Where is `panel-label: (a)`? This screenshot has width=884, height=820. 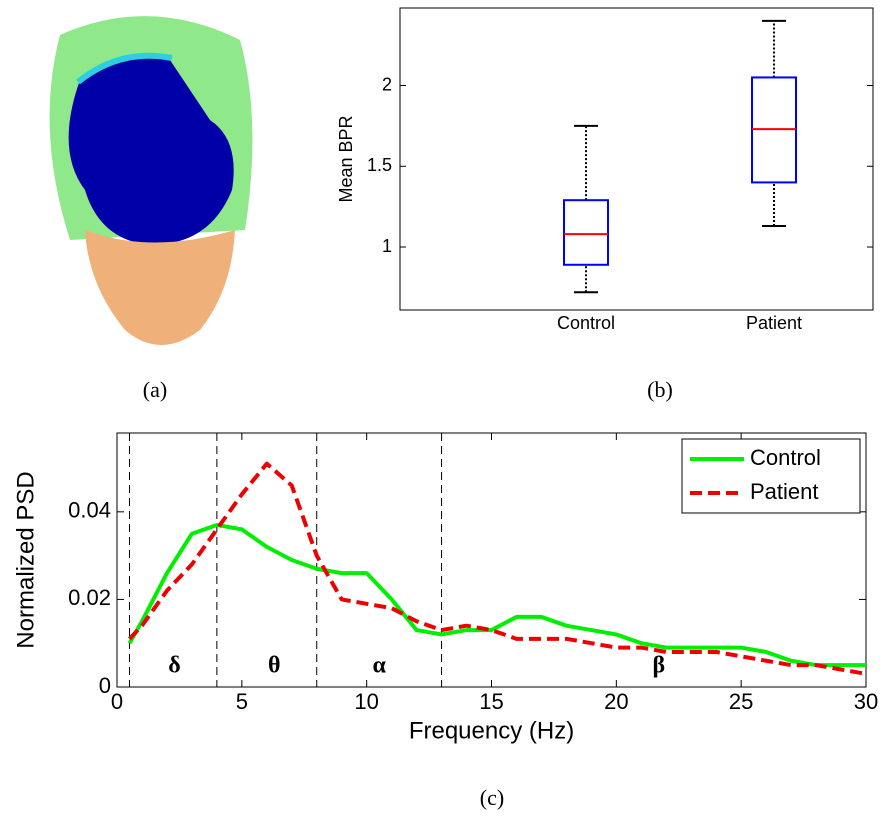
panel-label: (a) is located at coordinates (155, 389).